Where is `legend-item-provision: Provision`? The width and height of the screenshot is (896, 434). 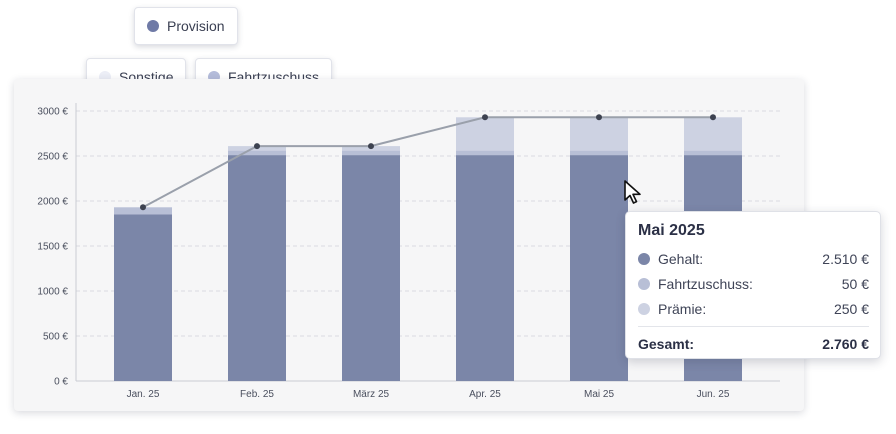 legend-item-provision: Provision is located at coordinates (186, 26).